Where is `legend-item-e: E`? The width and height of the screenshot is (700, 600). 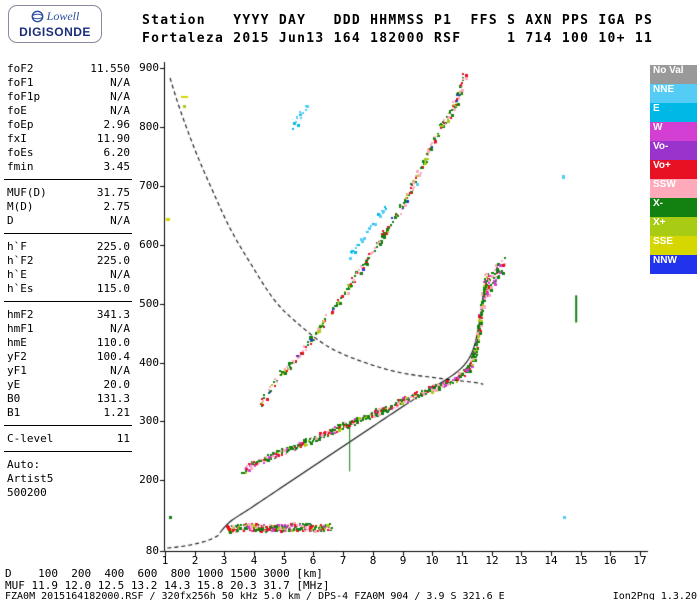 legend-item-e: E is located at coordinates (673, 112).